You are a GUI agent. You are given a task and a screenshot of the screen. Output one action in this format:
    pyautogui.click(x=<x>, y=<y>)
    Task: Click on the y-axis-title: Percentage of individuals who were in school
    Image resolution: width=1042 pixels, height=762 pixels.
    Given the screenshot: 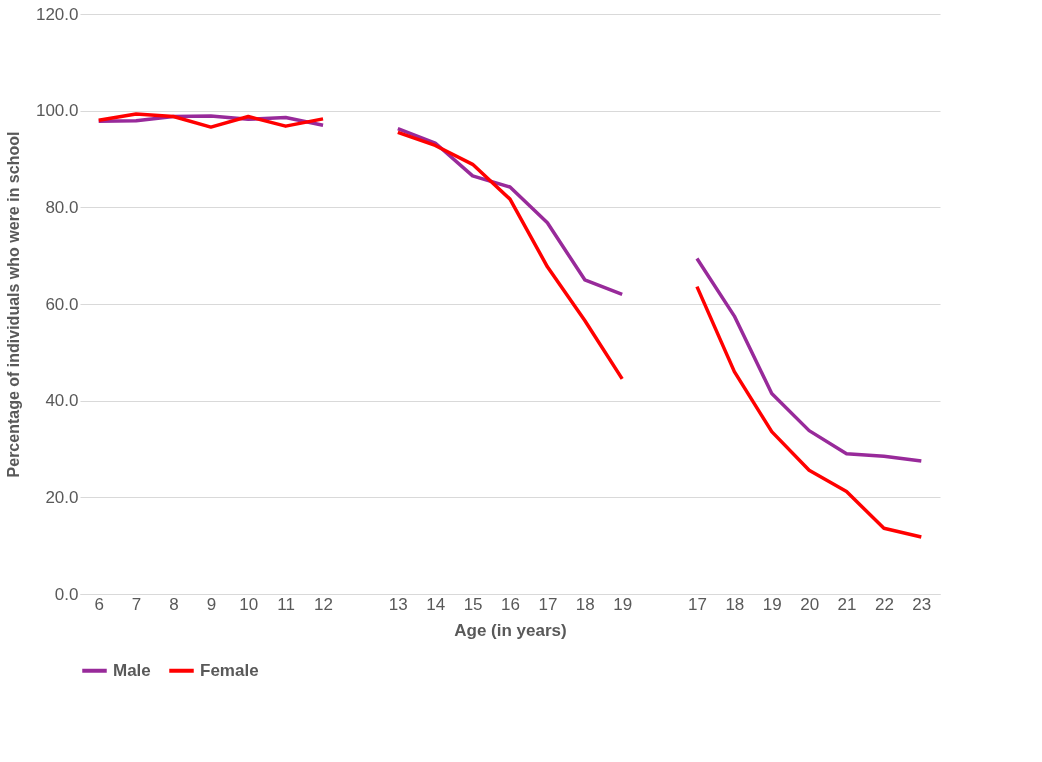 What is the action you would take?
    pyautogui.click(x=13, y=304)
    